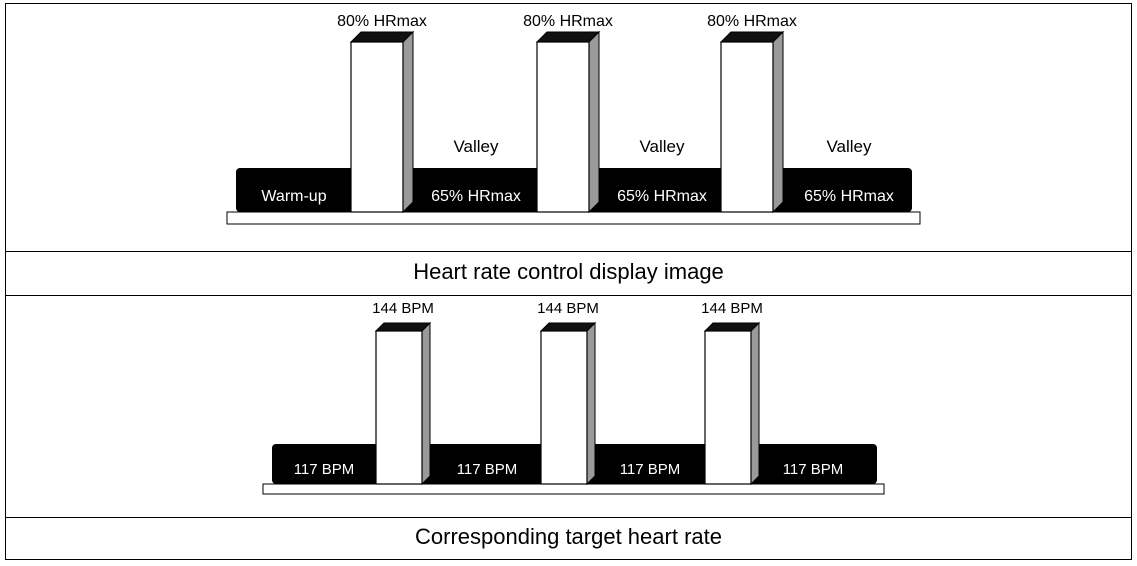  What do you see at coordinates (293, 196) in the screenshot?
I see `base-segment-label: Warm-up` at bounding box center [293, 196].